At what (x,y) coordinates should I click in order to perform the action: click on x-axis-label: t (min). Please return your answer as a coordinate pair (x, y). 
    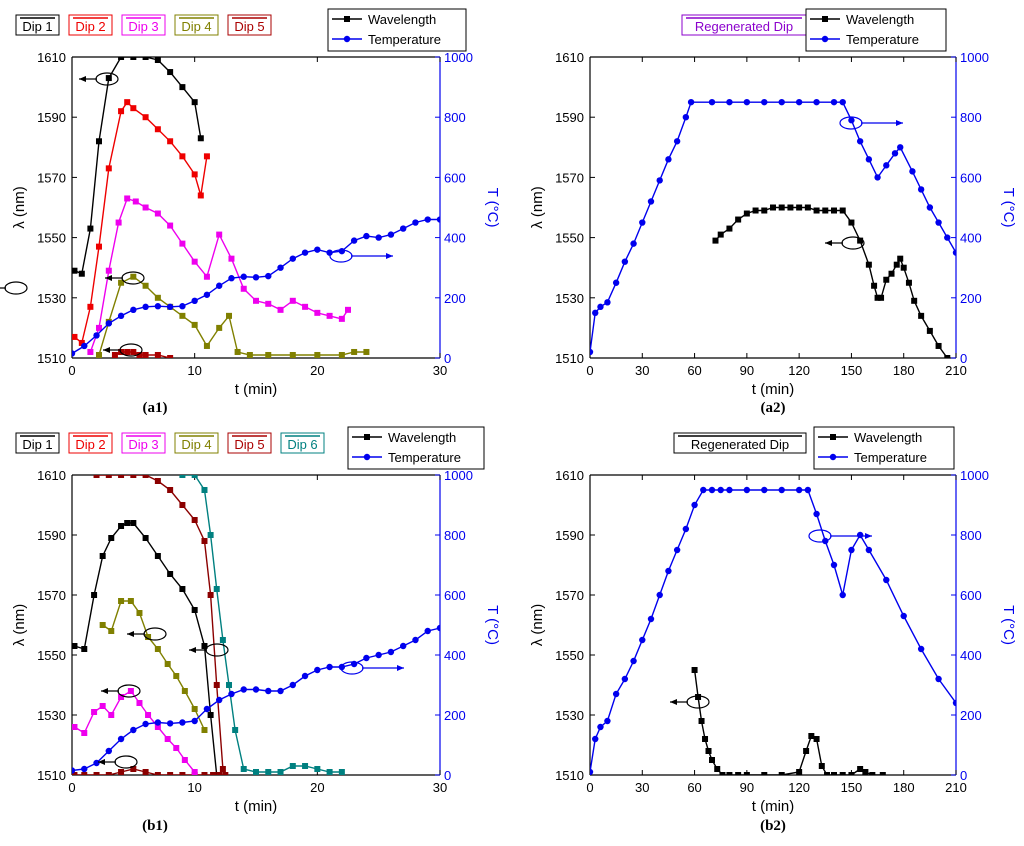
    Looking at the image, I should click on (773, 389).